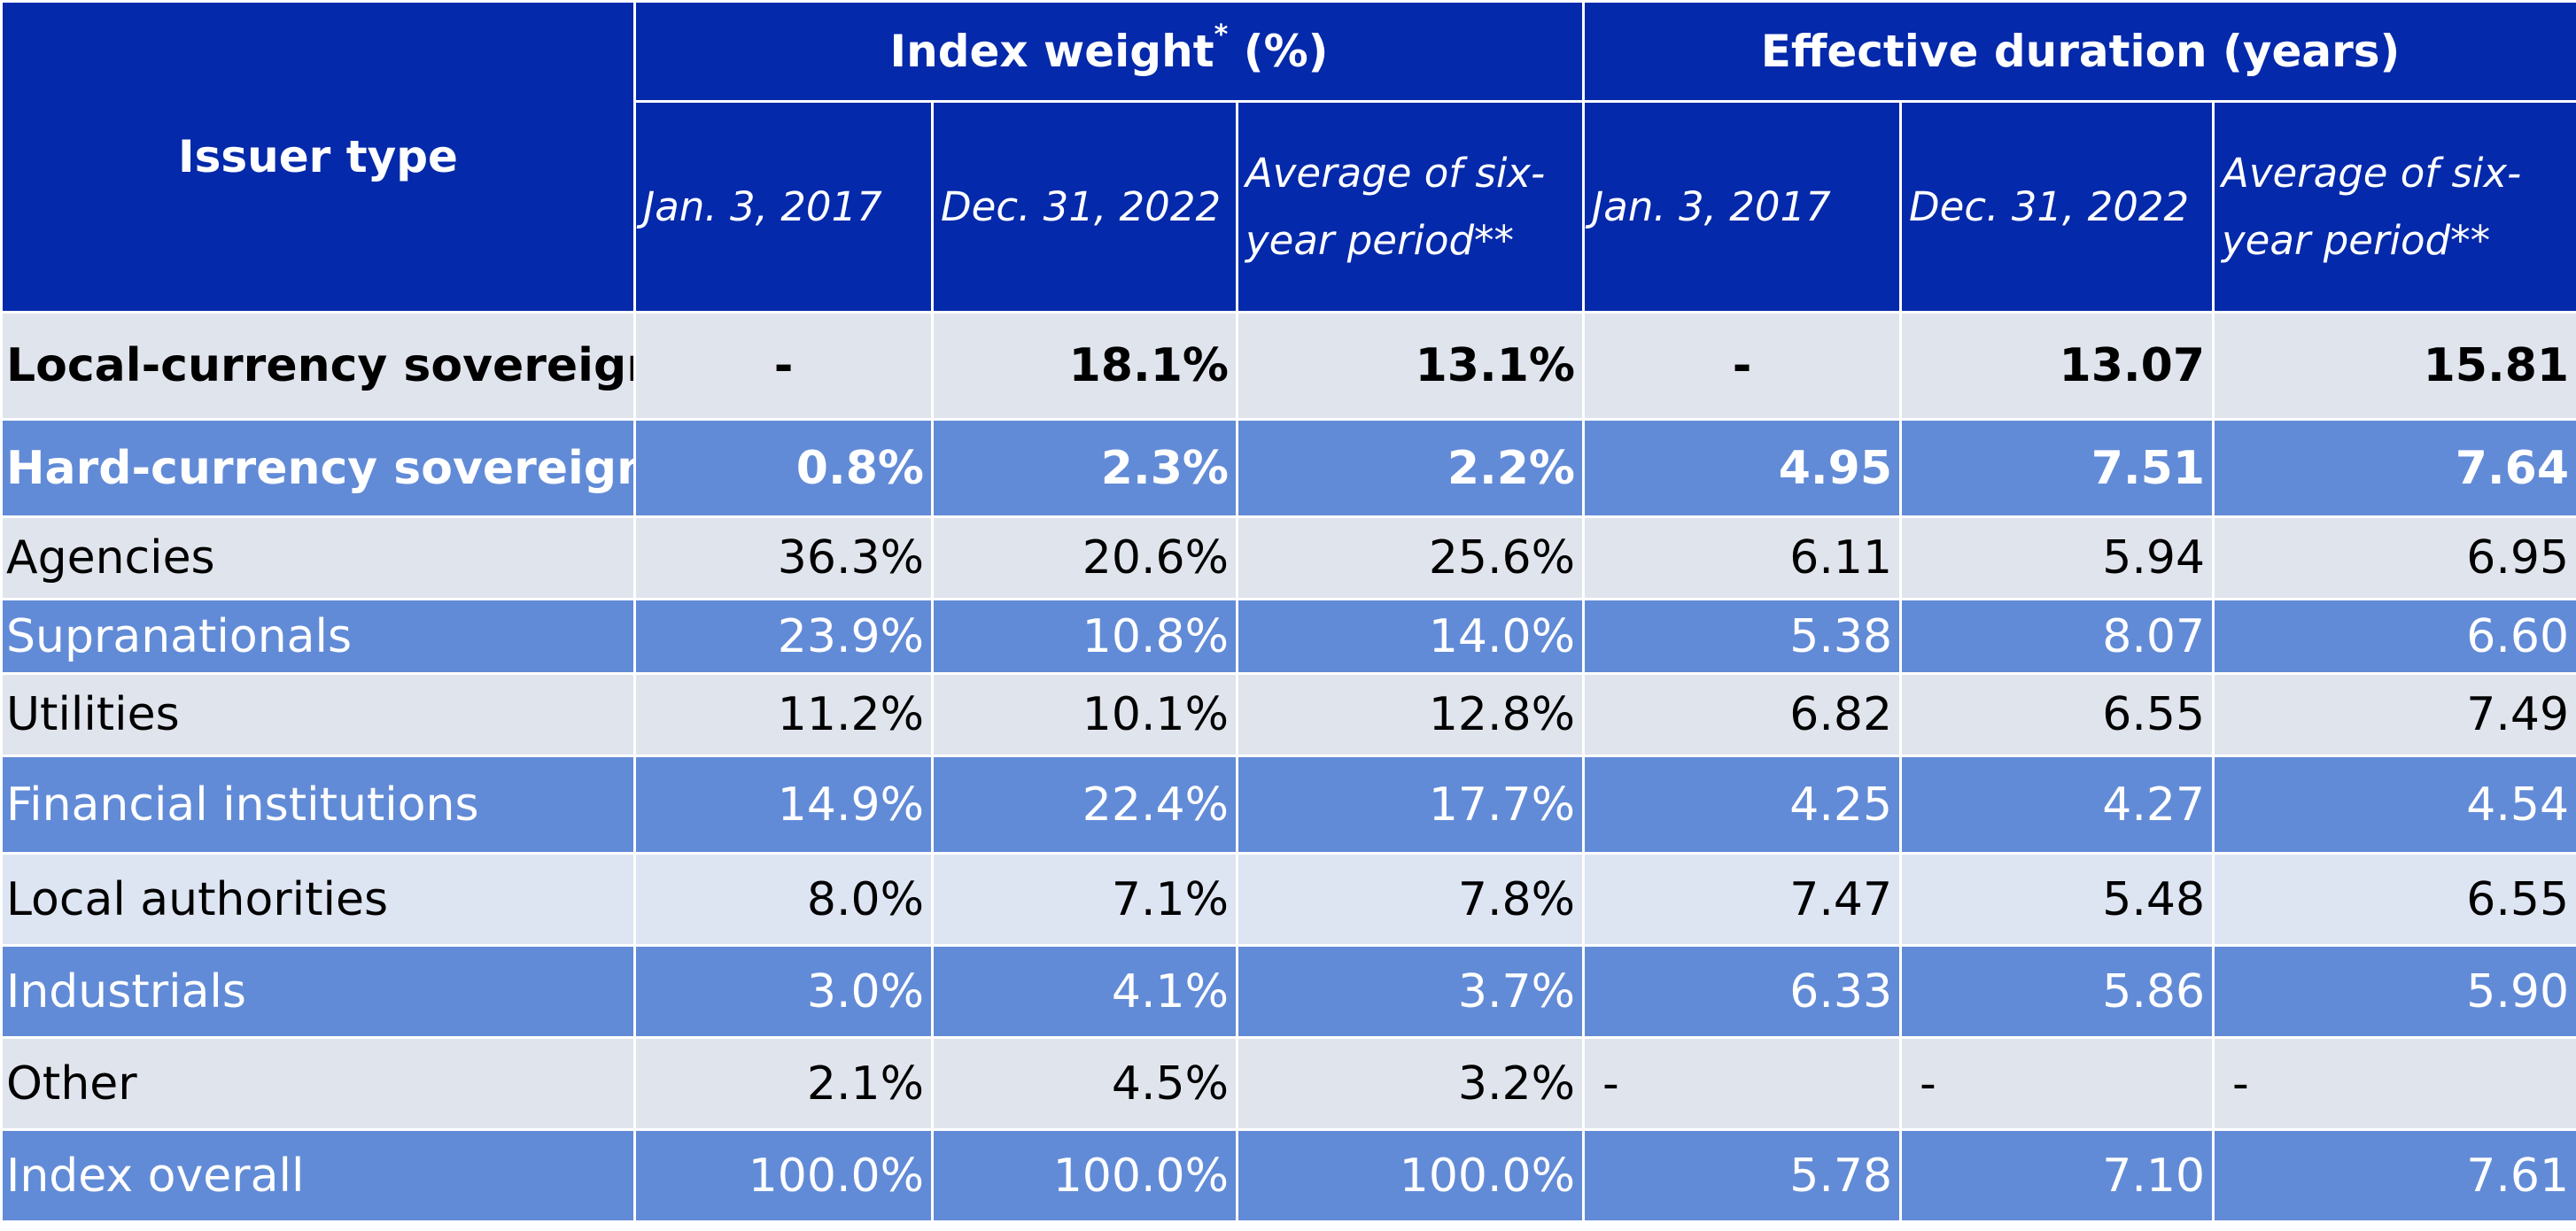 The height and width of the screenshot is (1231, 2576). What do you see at coordinates (1410, 805) in the screenshot?
I see `table-cell: 17.7%` at bounding box center [1410, 805].